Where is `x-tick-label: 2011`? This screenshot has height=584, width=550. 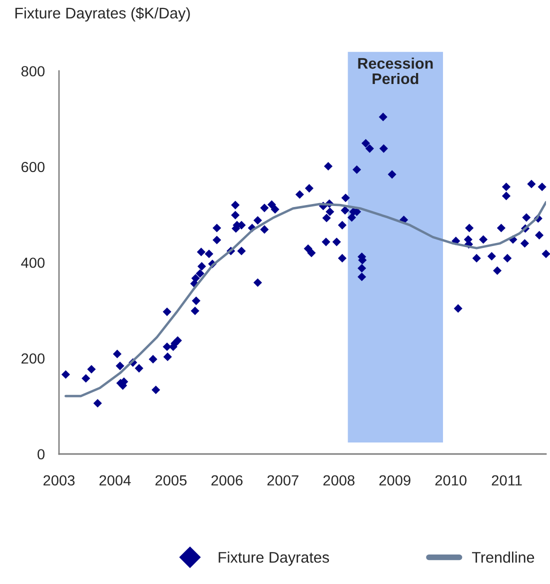 x-tick-label: 2011 is located at coordinates (507, 480).